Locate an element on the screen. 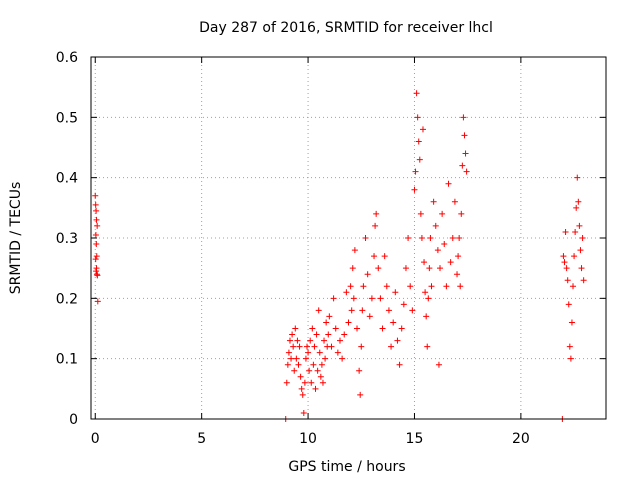  y-tick-label: 0 is located at coordinates (73, 420).